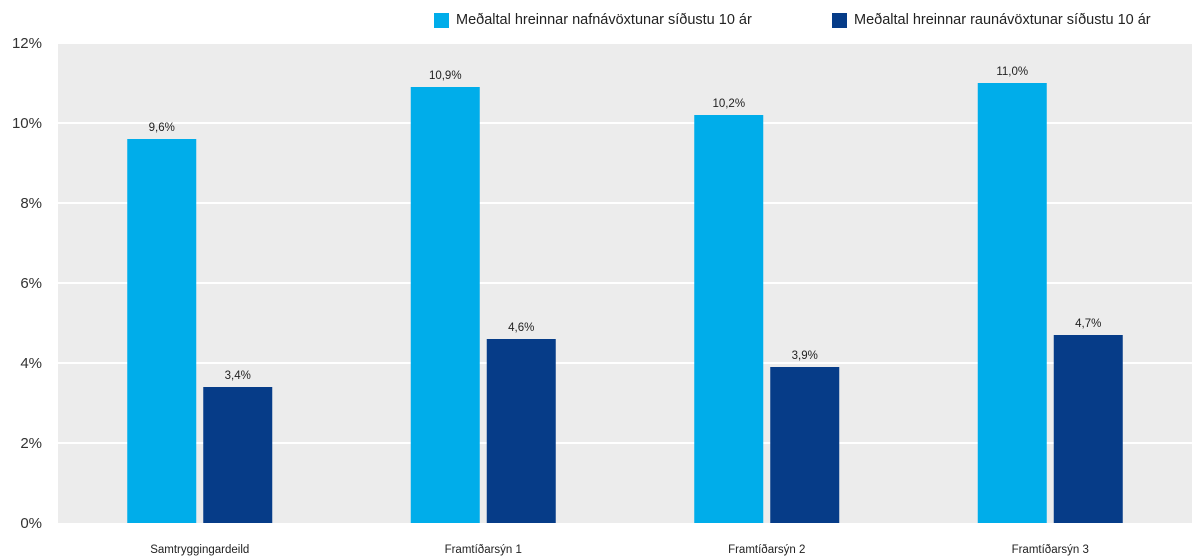 Image resolution: width=1192 pixels, height=559 pixels. I want to click on legend-swatch-nominal, so click(441, 20).